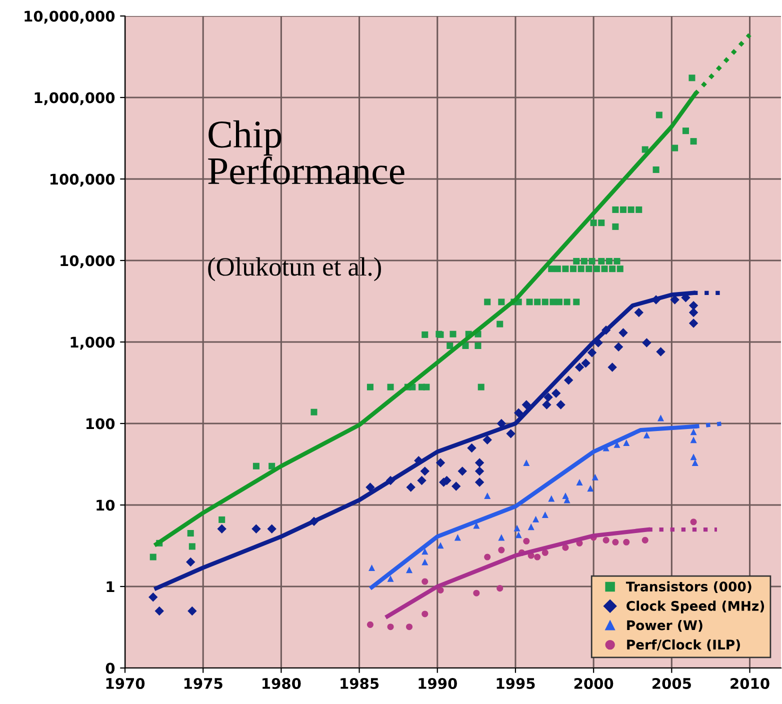 Image resolution: width=782 pixels, height=704 pixels. Describe the element at coordinates (306, 152) in the screenshot. I see `annotation: Chip Performance` at that location.